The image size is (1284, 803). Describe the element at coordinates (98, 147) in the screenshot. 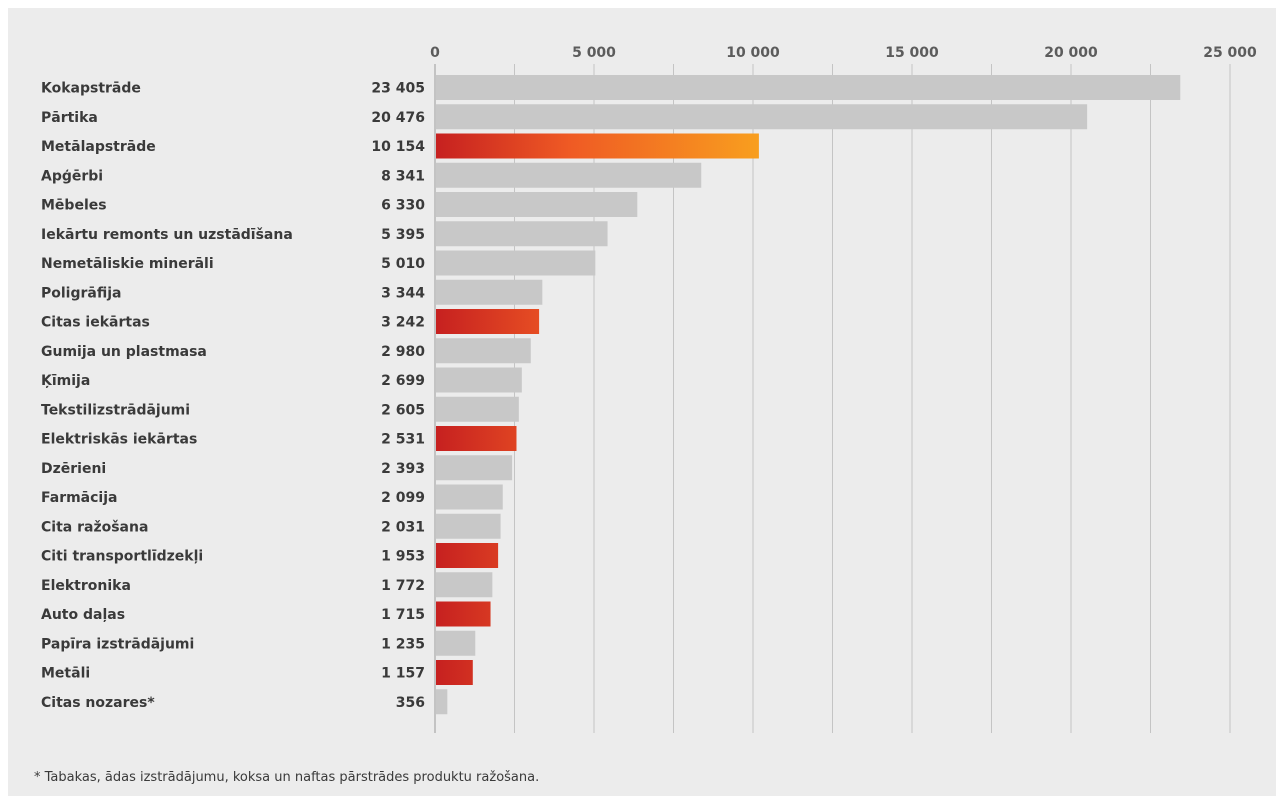

I see `category-label: Metālapstrāde` at that location.